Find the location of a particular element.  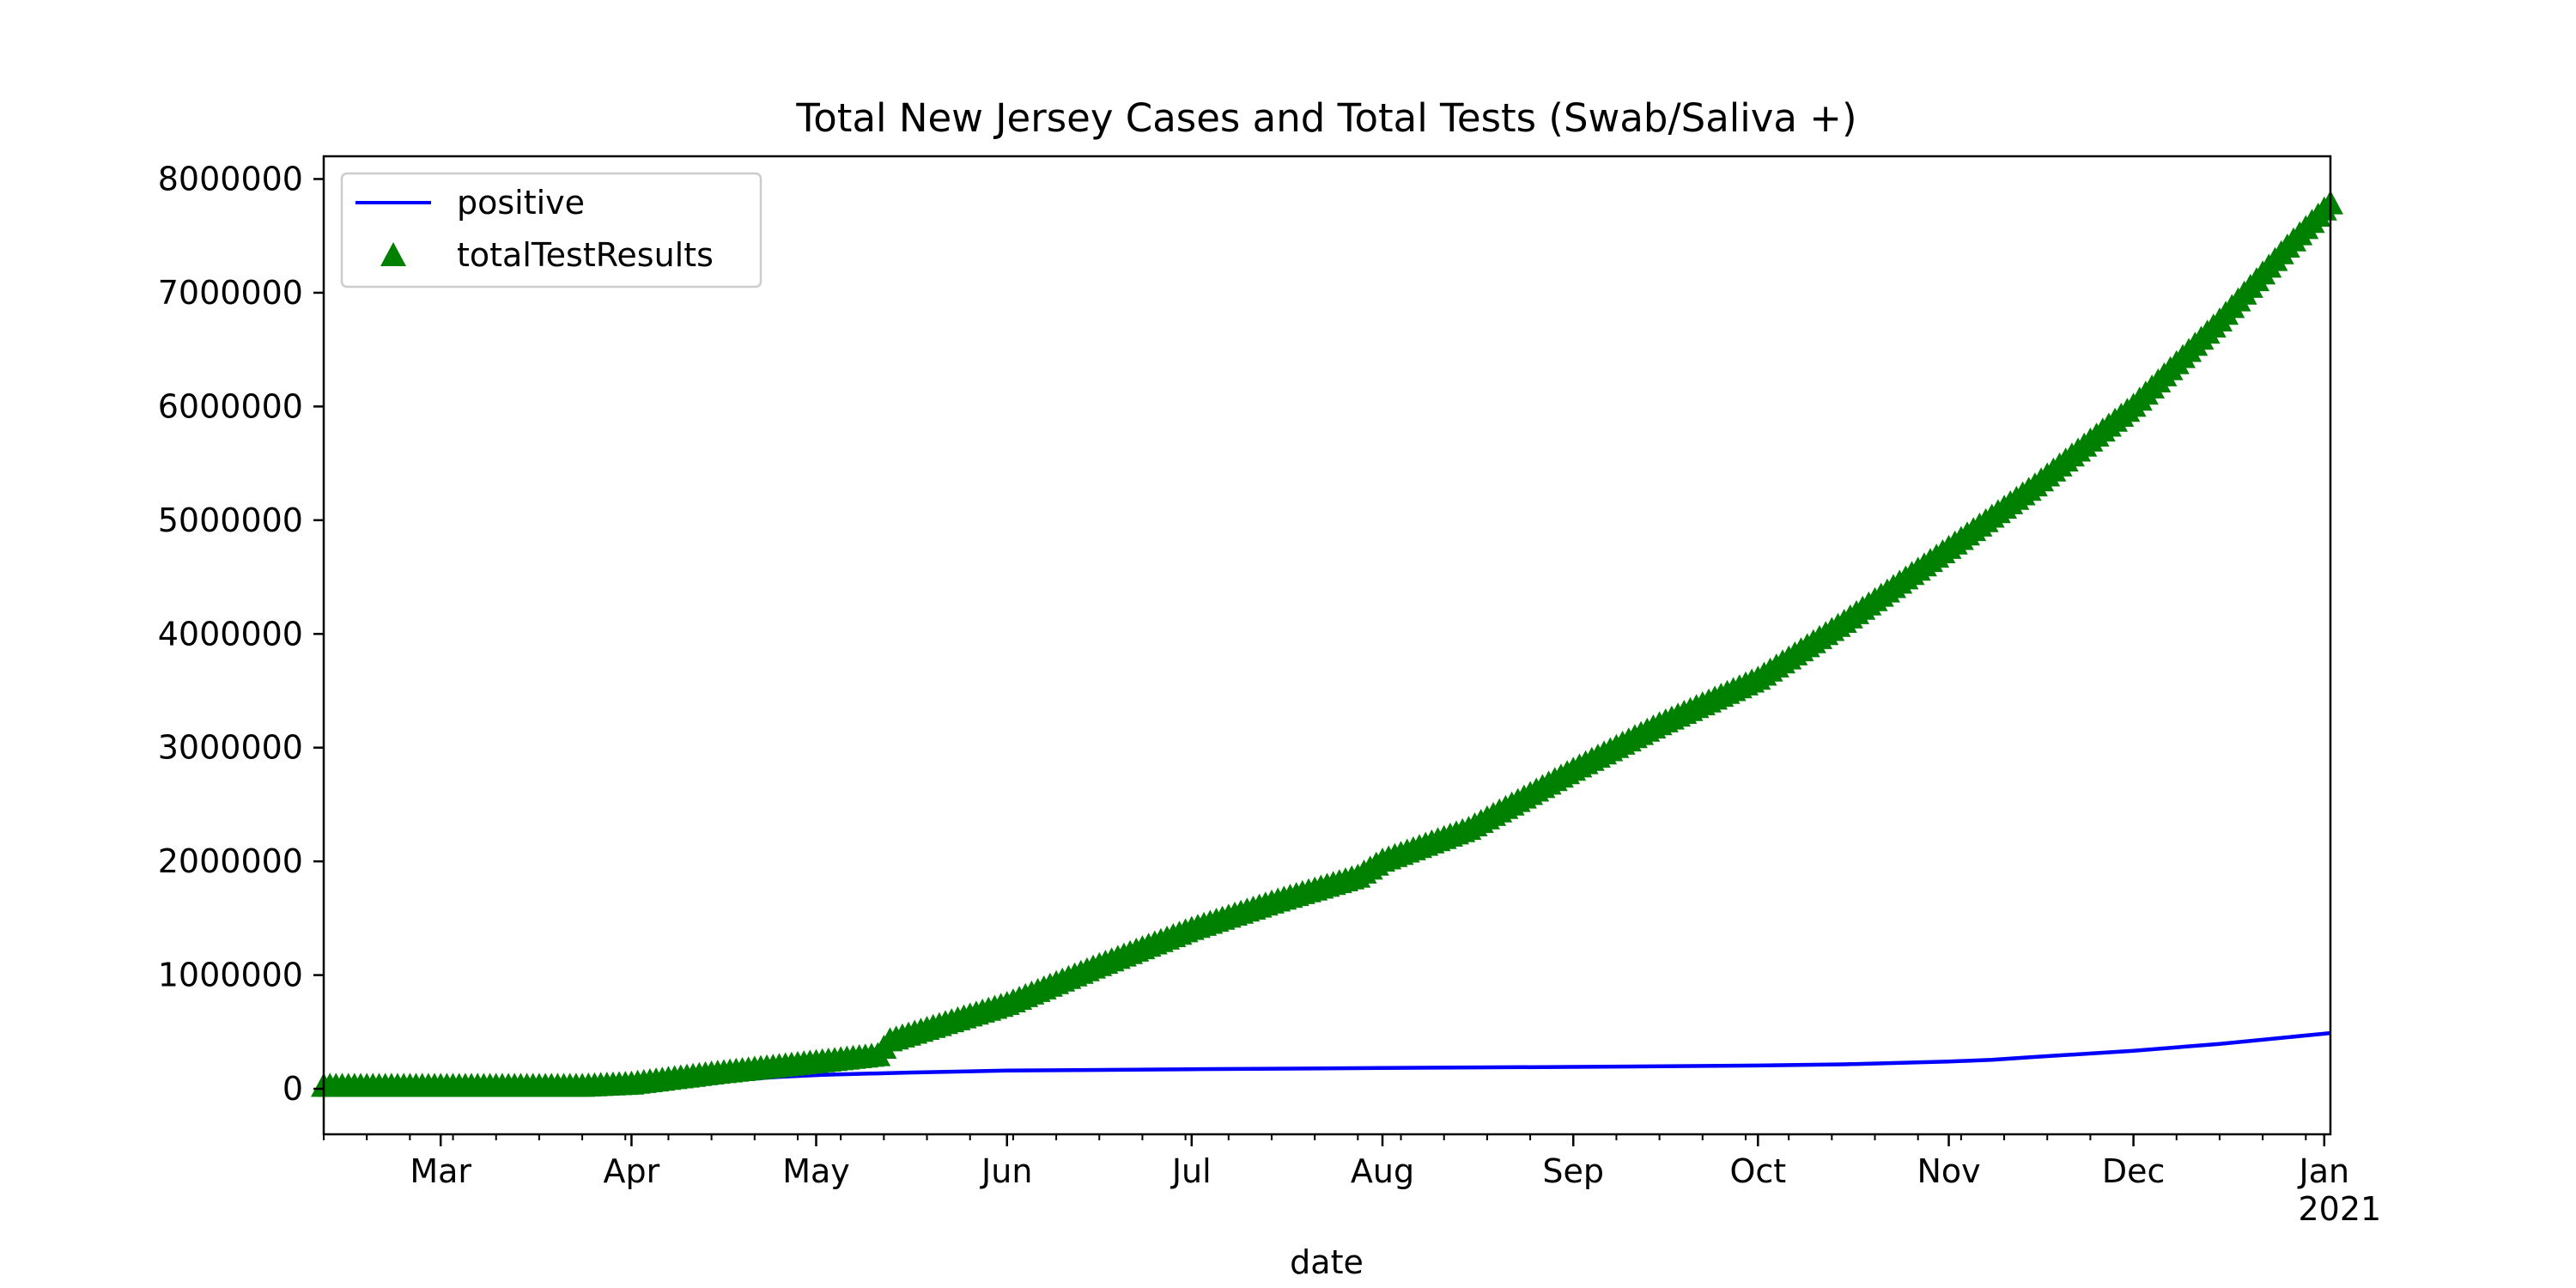

y-tick-label: 5000000 is located at coordinates (230, 520).